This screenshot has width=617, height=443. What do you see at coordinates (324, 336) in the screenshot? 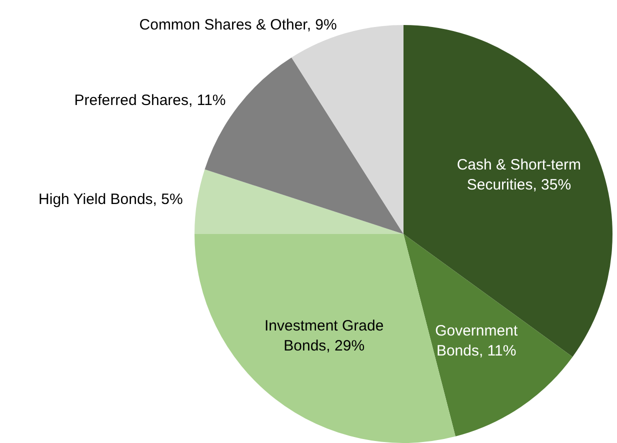
I see `slice-label: Investment Grade Bonds, 29%` at bounding box center [324, 336].